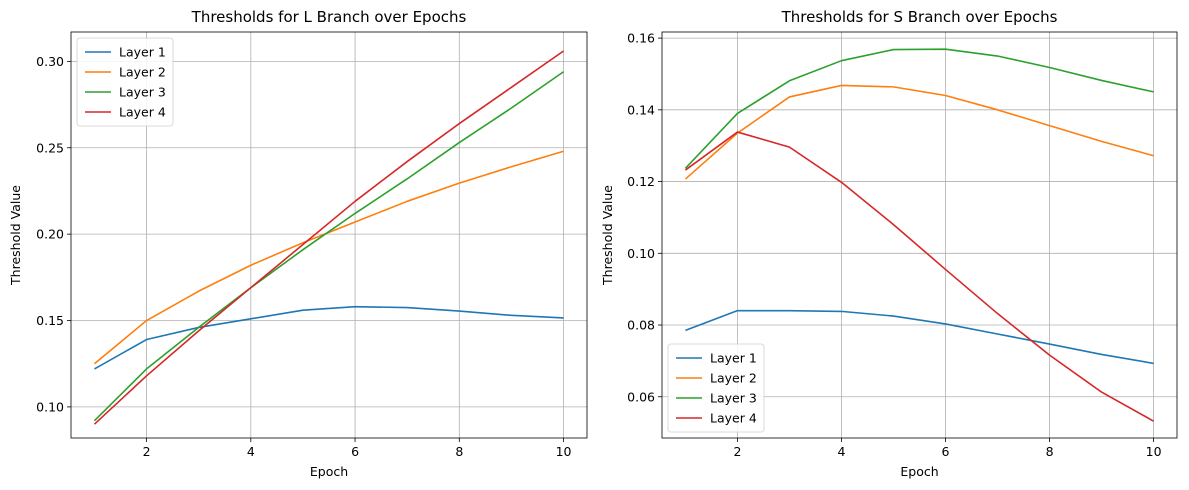 The height and width of the screenshot is (490, 1189). Describe the element at coordinates (641, 109) in the screenshot. I see `y-tick-label: 0.14` at that location.